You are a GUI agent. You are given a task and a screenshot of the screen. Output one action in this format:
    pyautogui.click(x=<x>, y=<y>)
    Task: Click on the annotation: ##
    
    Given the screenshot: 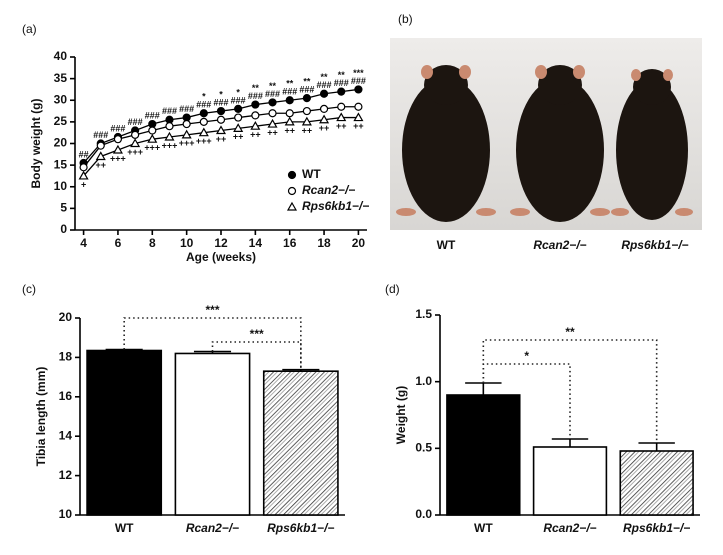 What is the action you would take?
    pyautogui.click(x=84, y=154)
    